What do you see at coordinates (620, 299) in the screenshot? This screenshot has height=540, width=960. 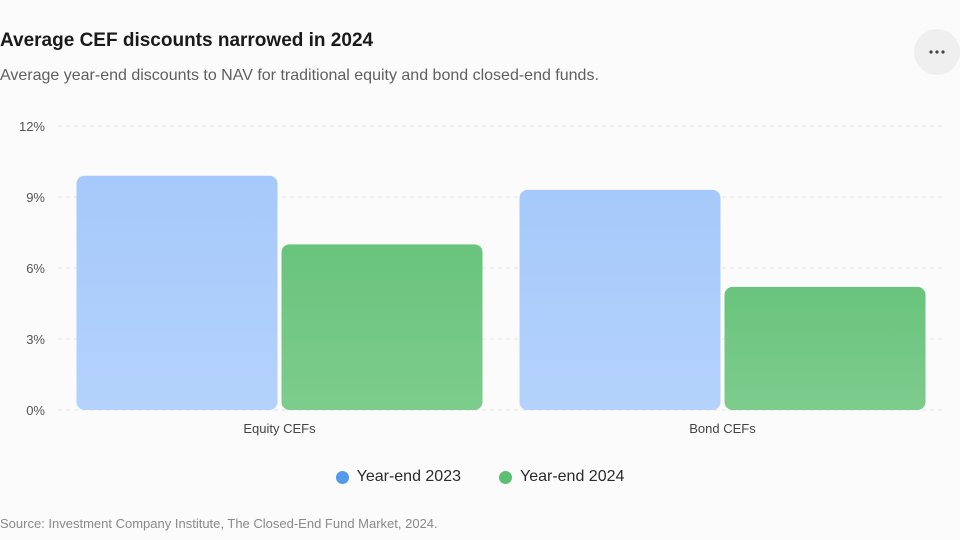 I see `bar-2023-bond` at bounding box center [620, 299].